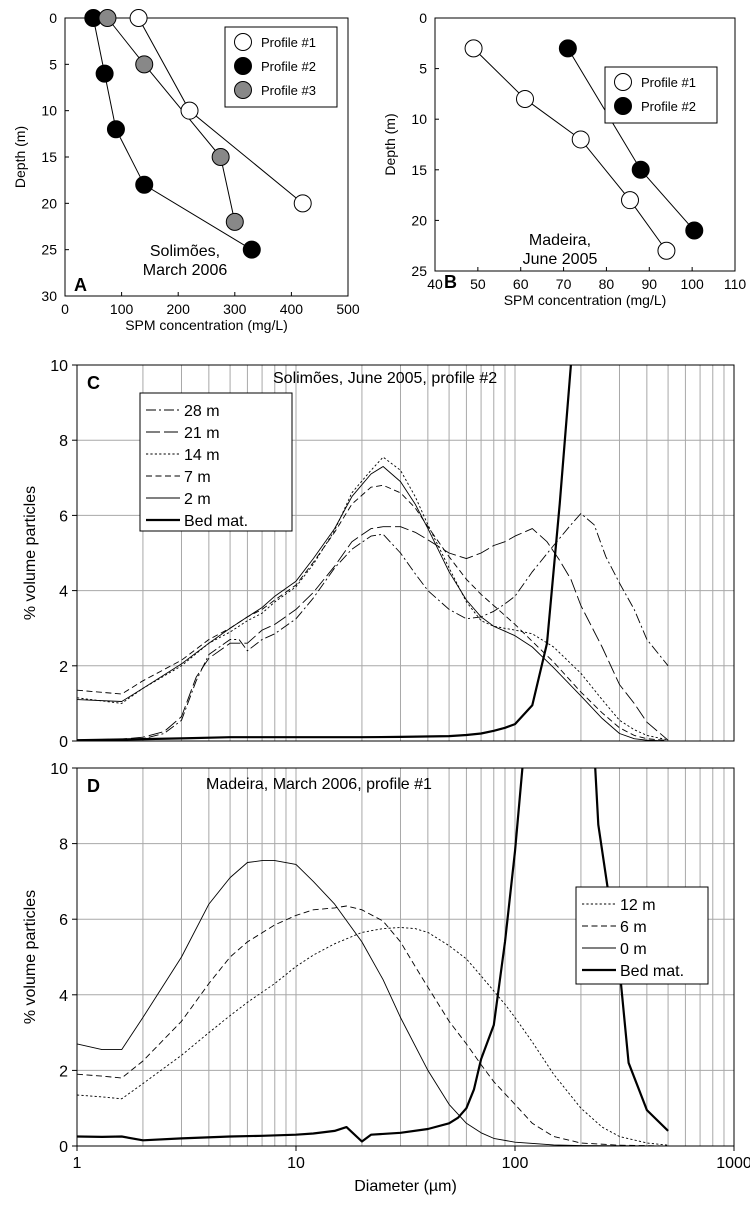 Image resolution: width=750 pixels, height=1205 pixels. Describe the element at coordinates (661, 95) in the screenshot. I see `legend: Profile #1 Profile #2` at that location.